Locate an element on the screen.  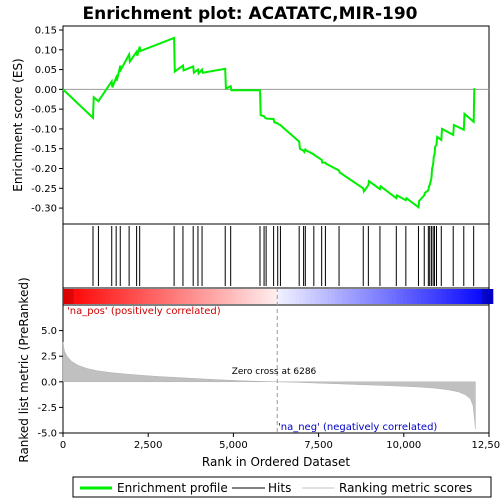
zero-cross-label: Zero cross at 6286 is located at coordinates (274, 372).